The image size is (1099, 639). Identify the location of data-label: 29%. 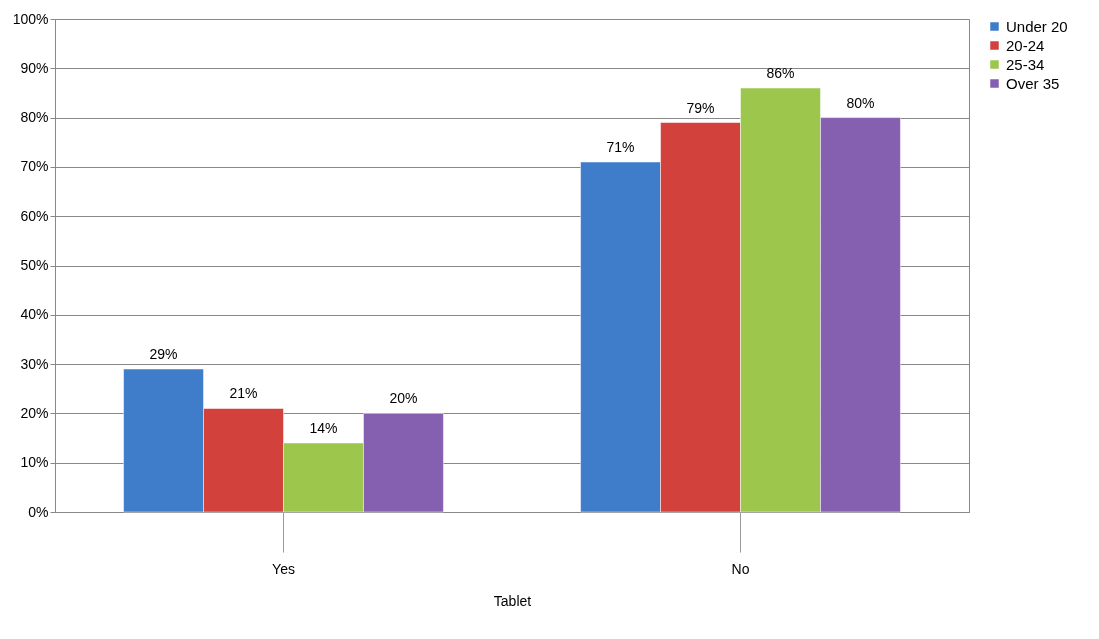
(163, 354).